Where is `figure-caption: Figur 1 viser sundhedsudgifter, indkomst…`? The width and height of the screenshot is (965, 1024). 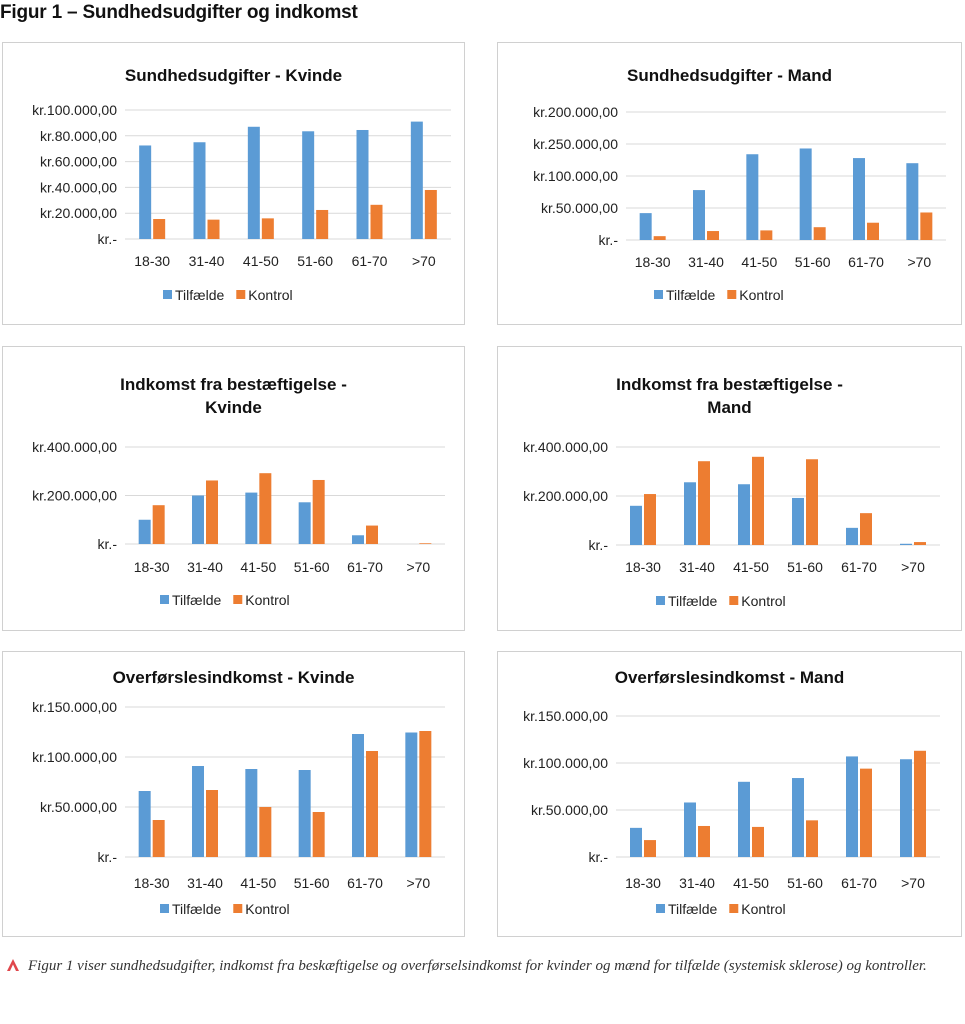
figure-caption: Figur 1 viser sundhedsudgifter, indkomst… is located at coordinates (481, 967).